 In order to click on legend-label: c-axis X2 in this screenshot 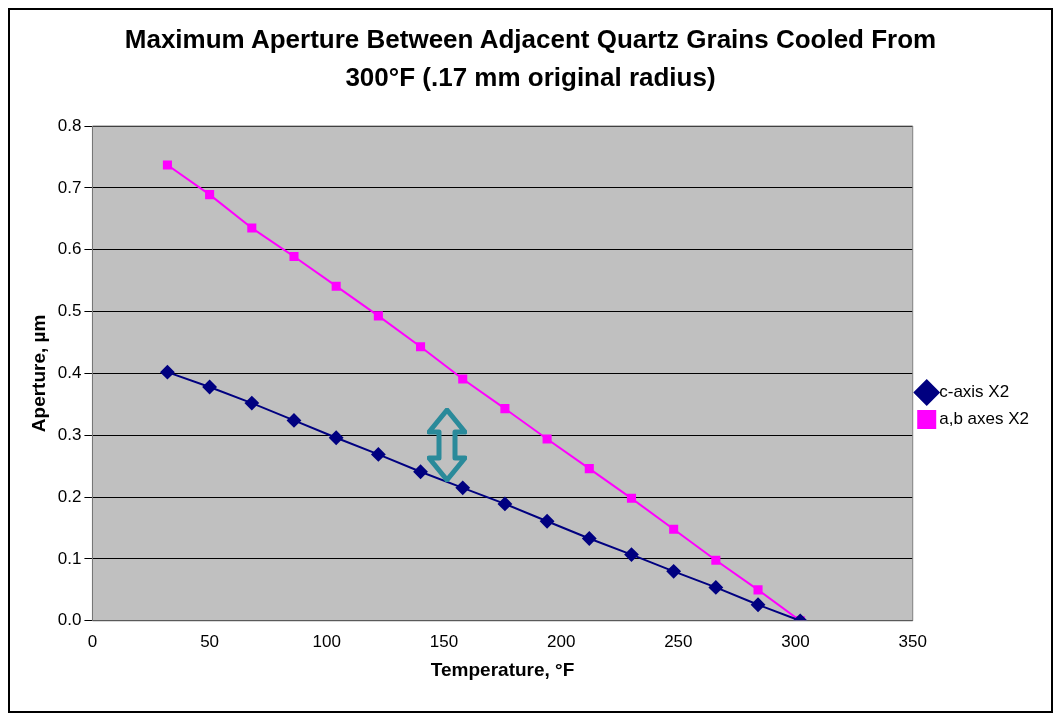, I will do `click(974, 392)`.